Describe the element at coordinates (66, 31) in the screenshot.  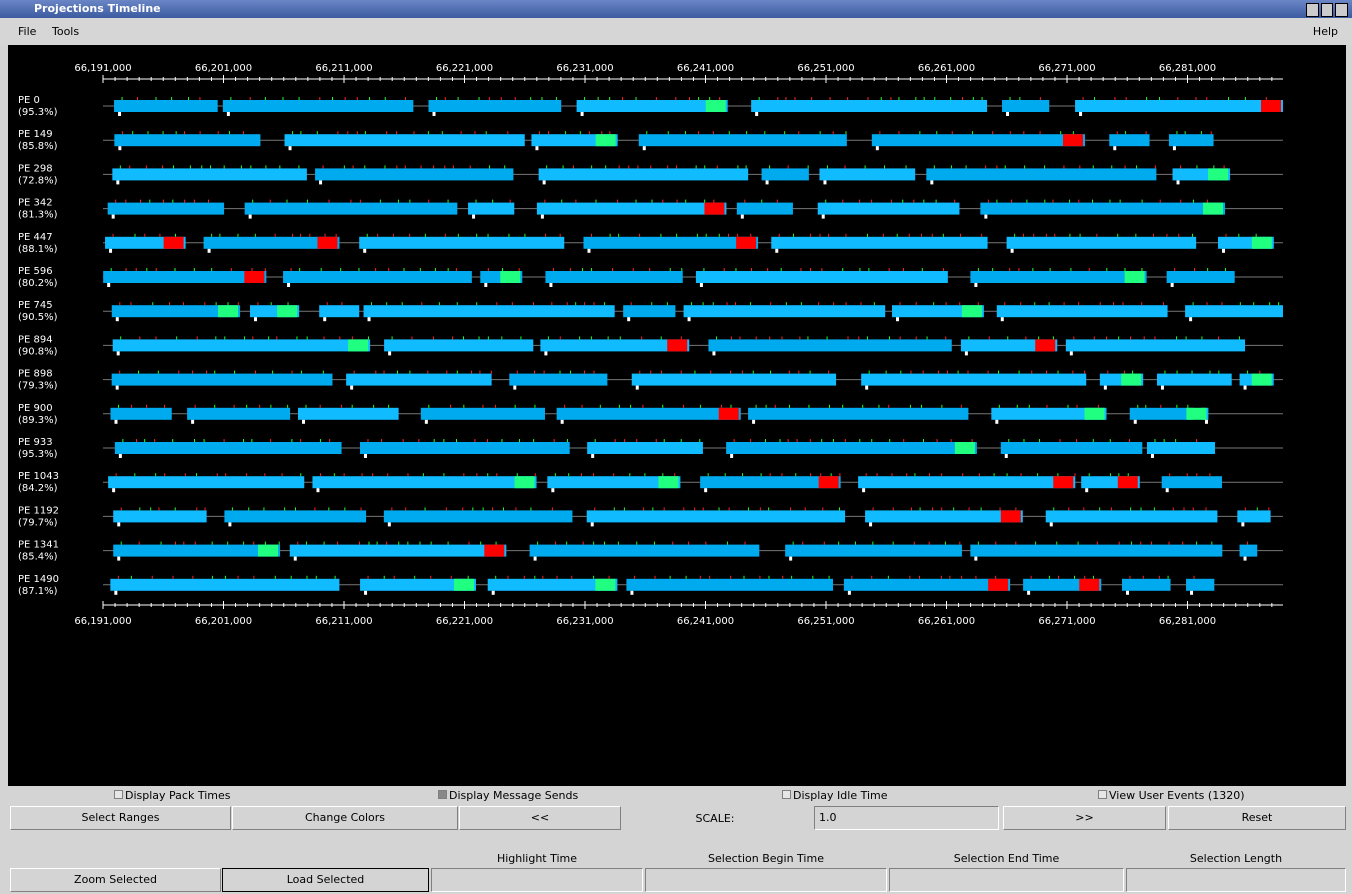
I see `menu-tools: Tools` at that location.